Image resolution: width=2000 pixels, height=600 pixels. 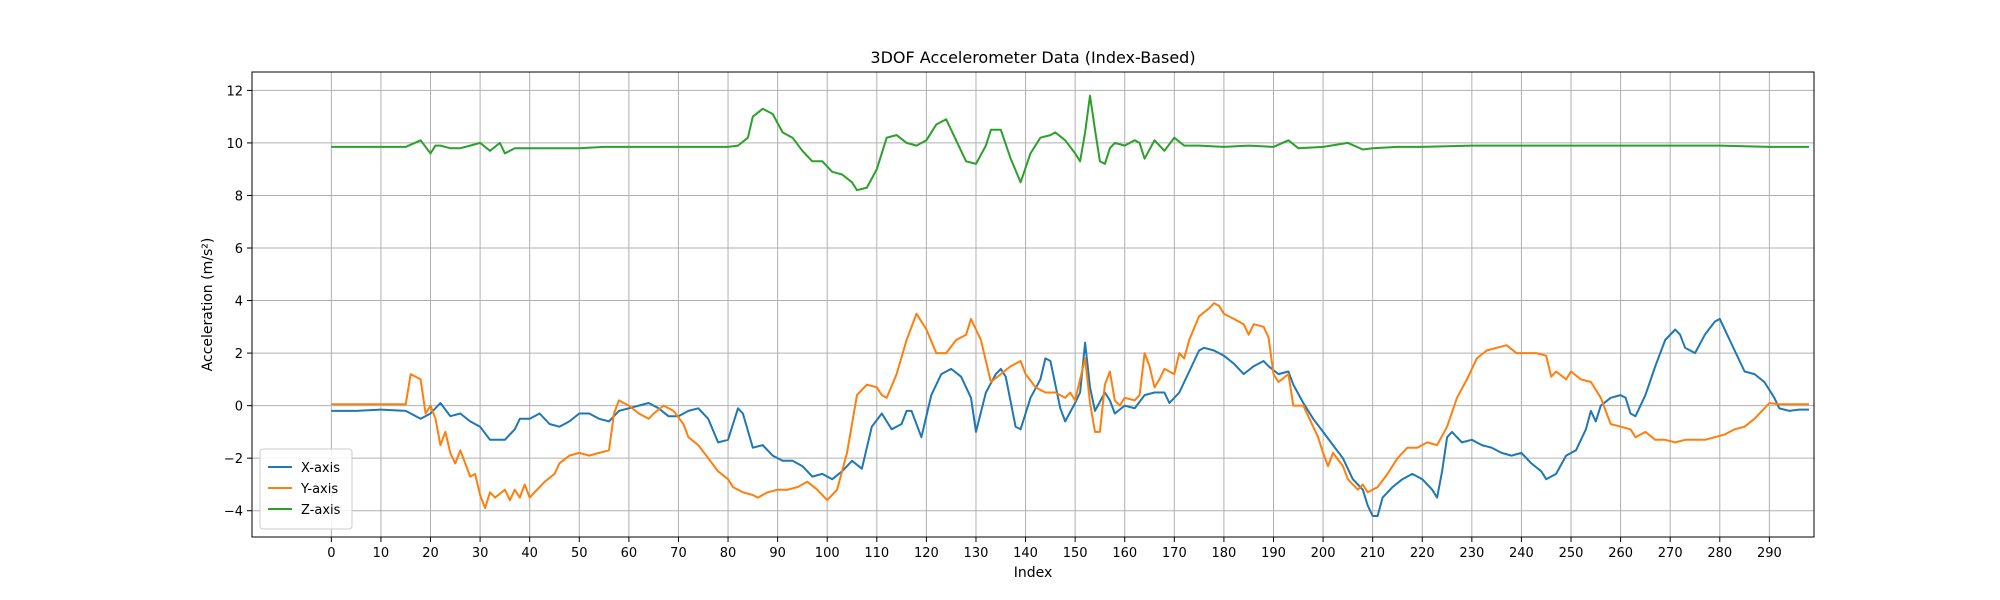 What do you see at coordinates (1070, 143) in the screenshot?
I see `series-line-z-axis` at bounding box center [1070, 143].